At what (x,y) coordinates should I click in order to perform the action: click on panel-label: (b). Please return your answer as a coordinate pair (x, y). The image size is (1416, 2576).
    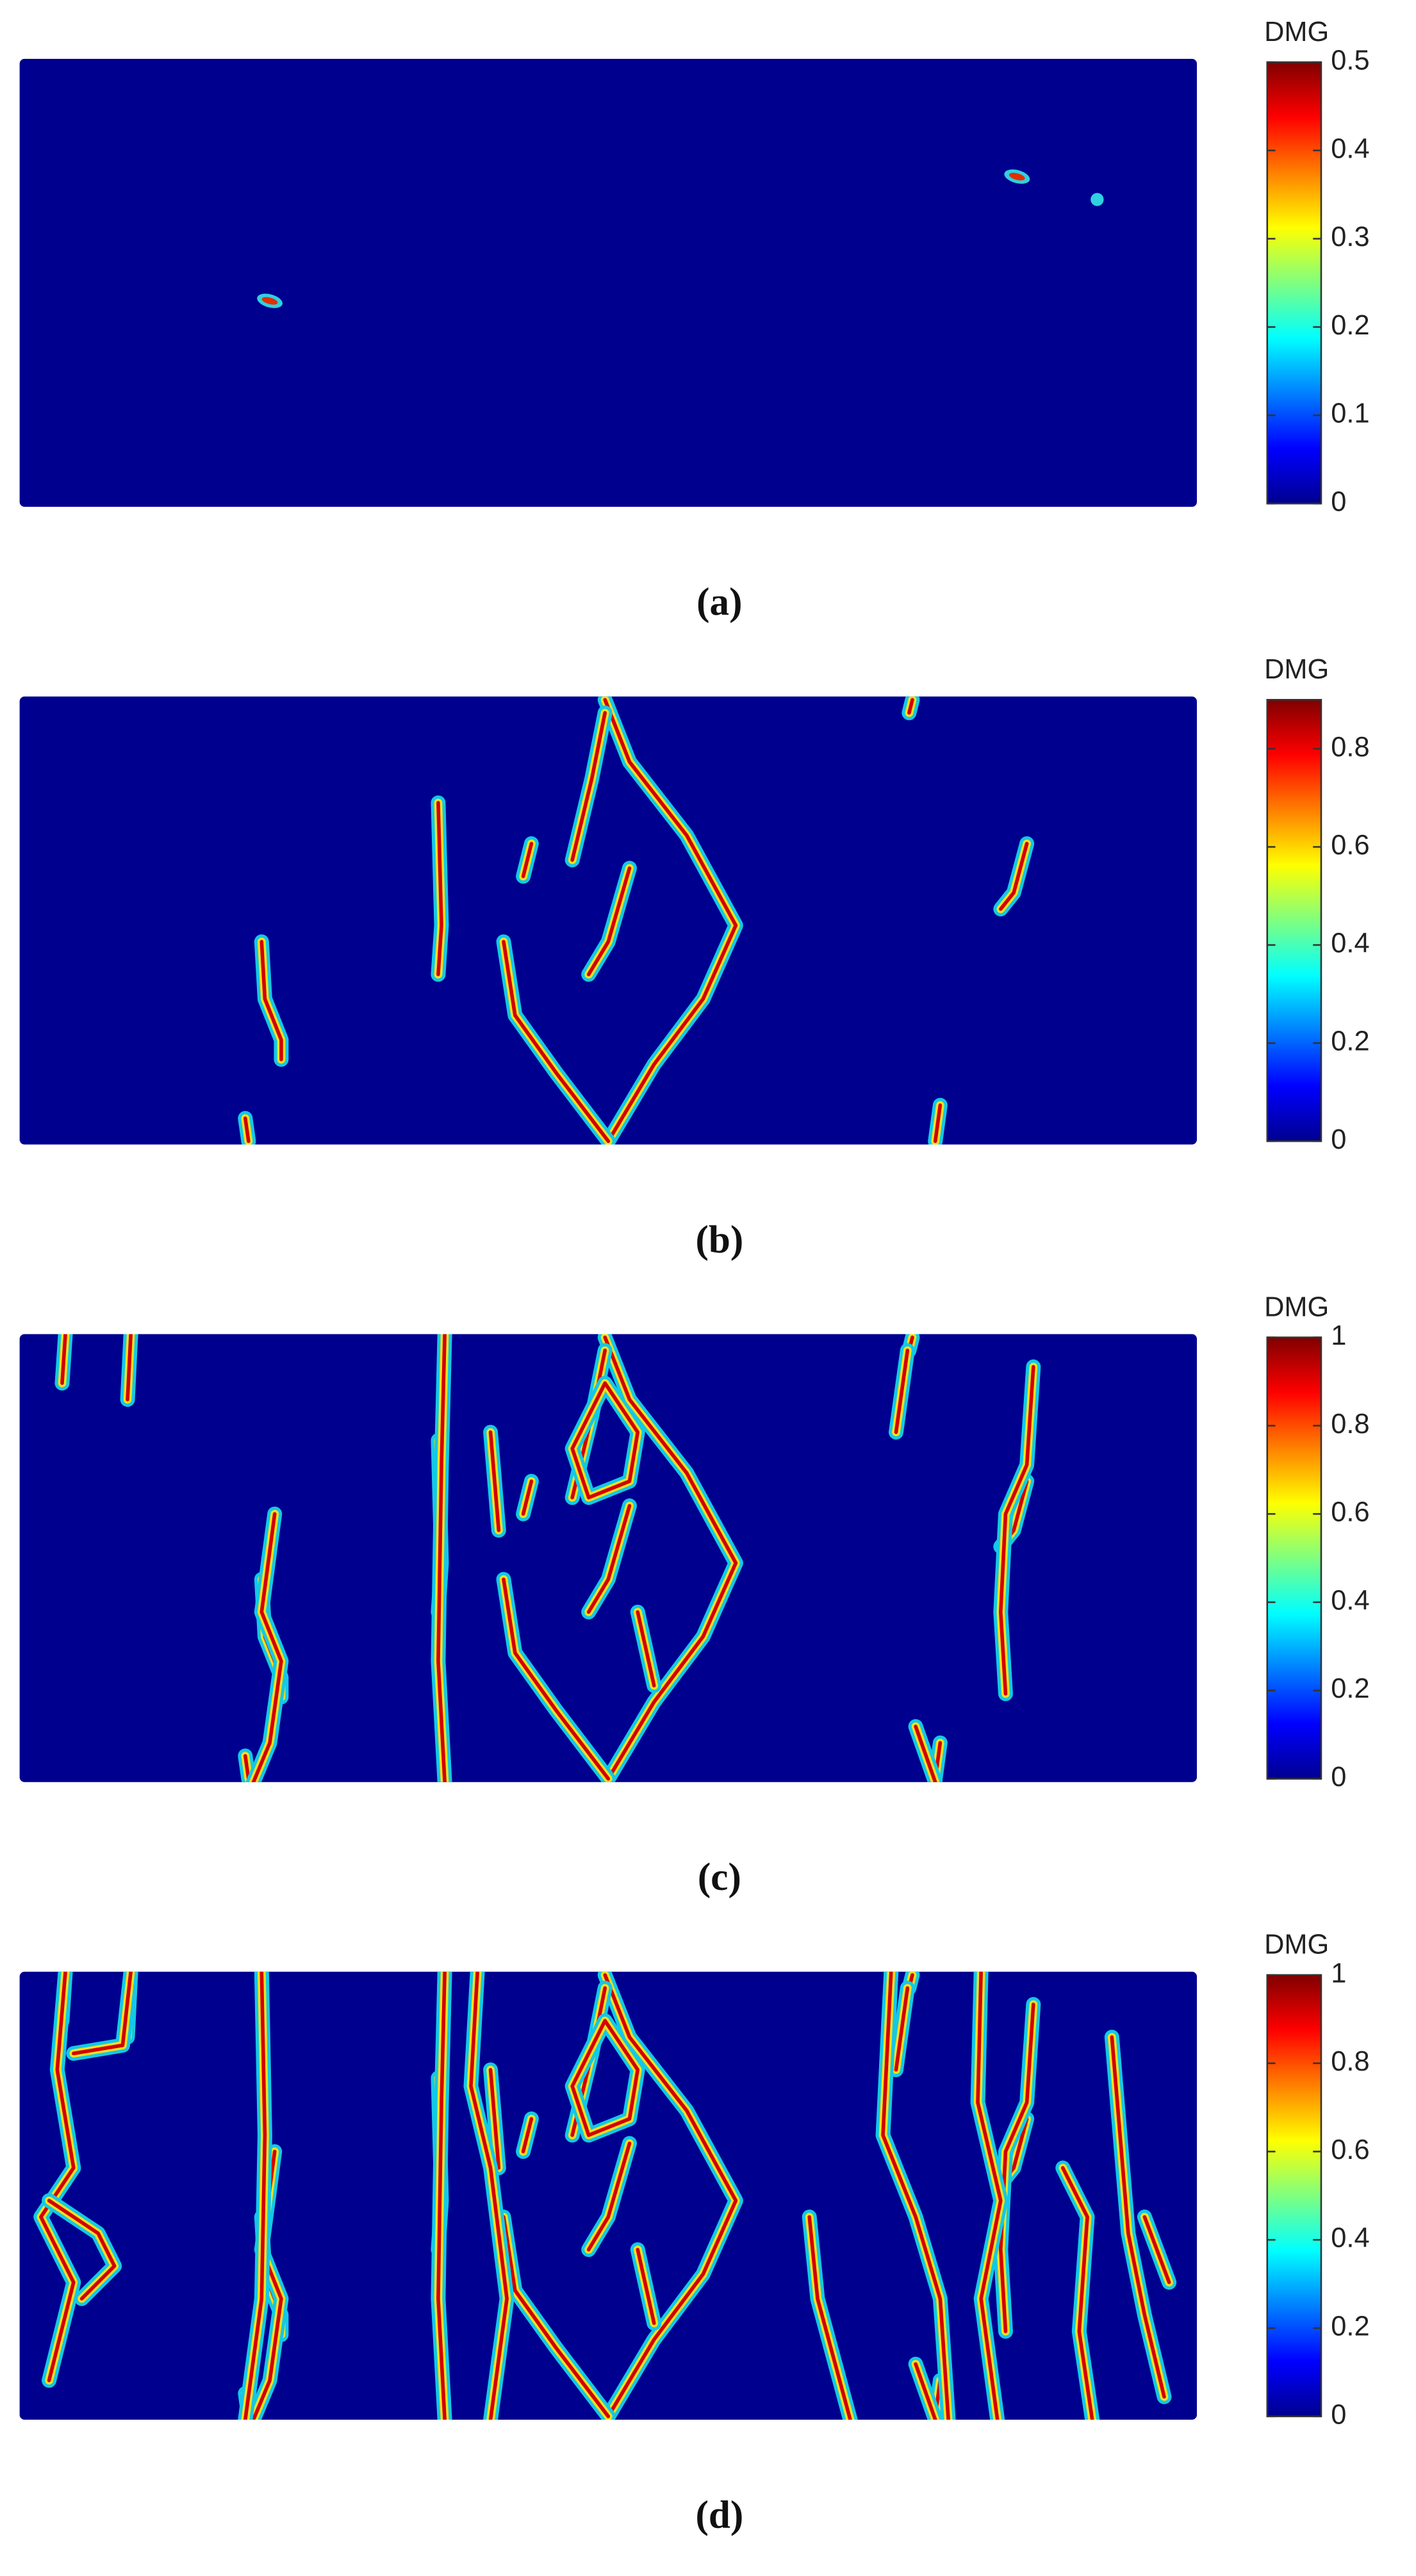
    Looking at the image, I should click on (719, 1240).